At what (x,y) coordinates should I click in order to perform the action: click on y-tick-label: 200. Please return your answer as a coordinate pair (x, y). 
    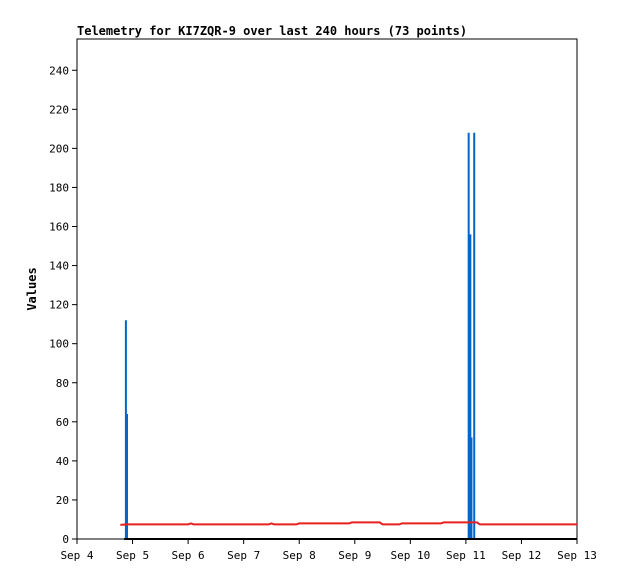
    Looking at the image, I should click on (59, 148).